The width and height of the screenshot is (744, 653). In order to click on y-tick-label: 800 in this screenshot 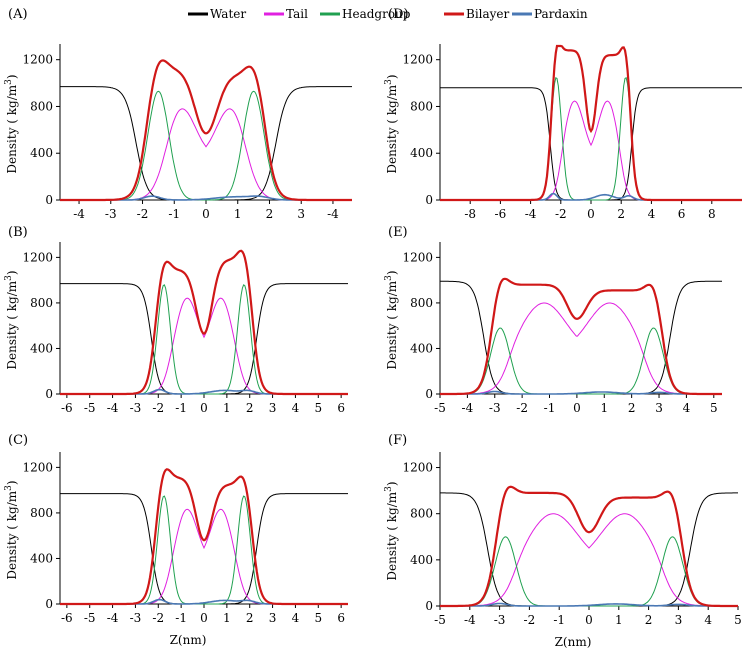, I will do `click(421, 514)`.